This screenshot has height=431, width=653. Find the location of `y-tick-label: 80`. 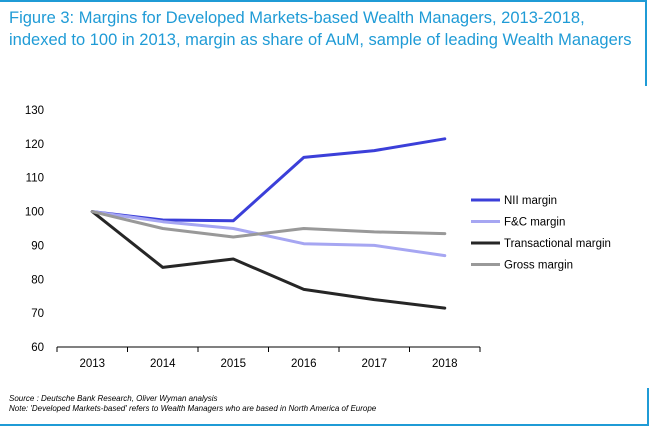

y-tick-label: 80 is located at coordinates (37, 280).